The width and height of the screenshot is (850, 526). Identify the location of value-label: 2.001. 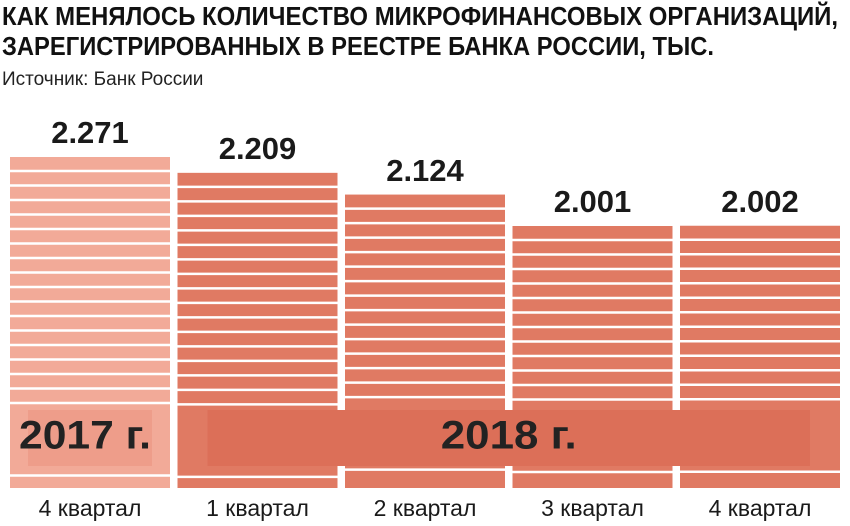
(593, 201).